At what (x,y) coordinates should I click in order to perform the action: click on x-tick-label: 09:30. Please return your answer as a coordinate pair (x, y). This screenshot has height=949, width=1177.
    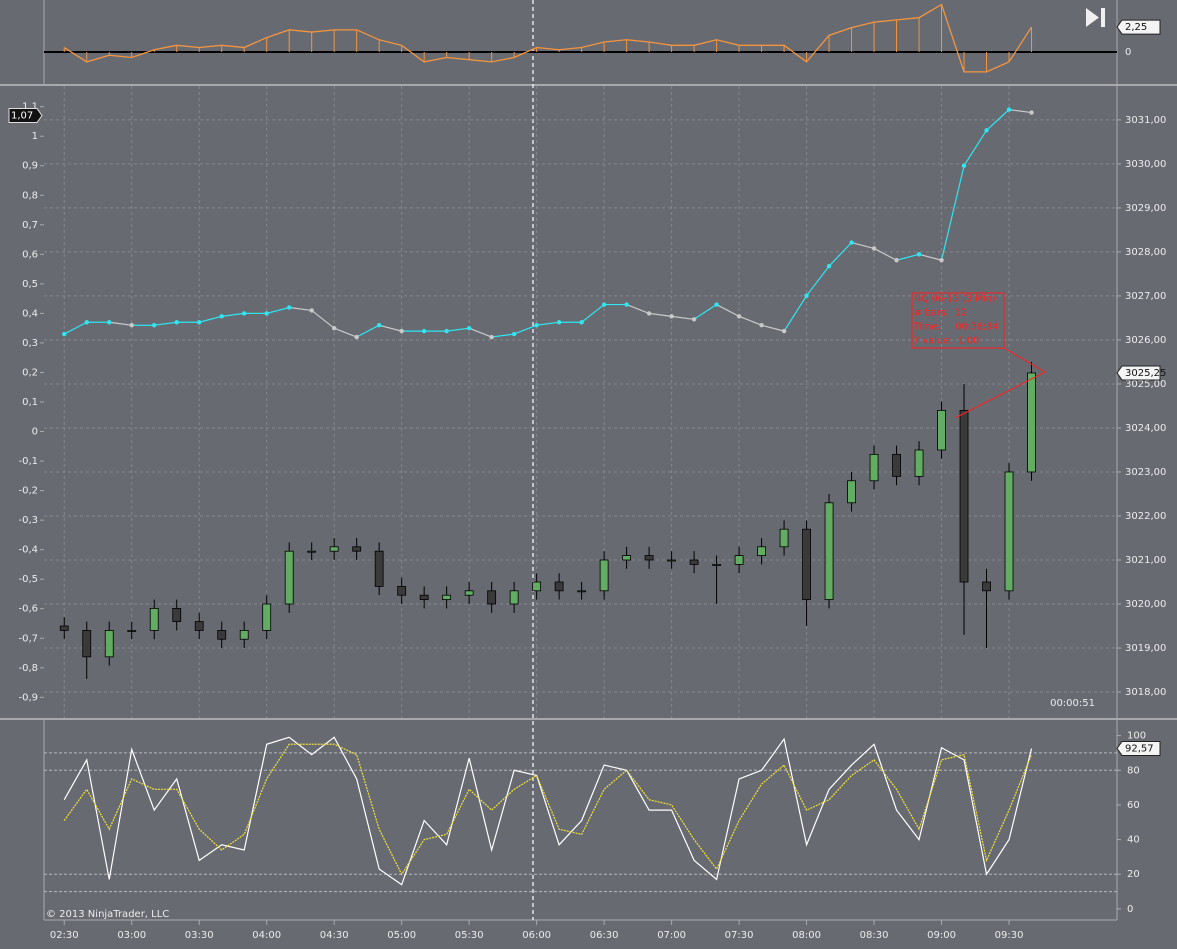
    Looking at the image, I should click on (1009, 935).